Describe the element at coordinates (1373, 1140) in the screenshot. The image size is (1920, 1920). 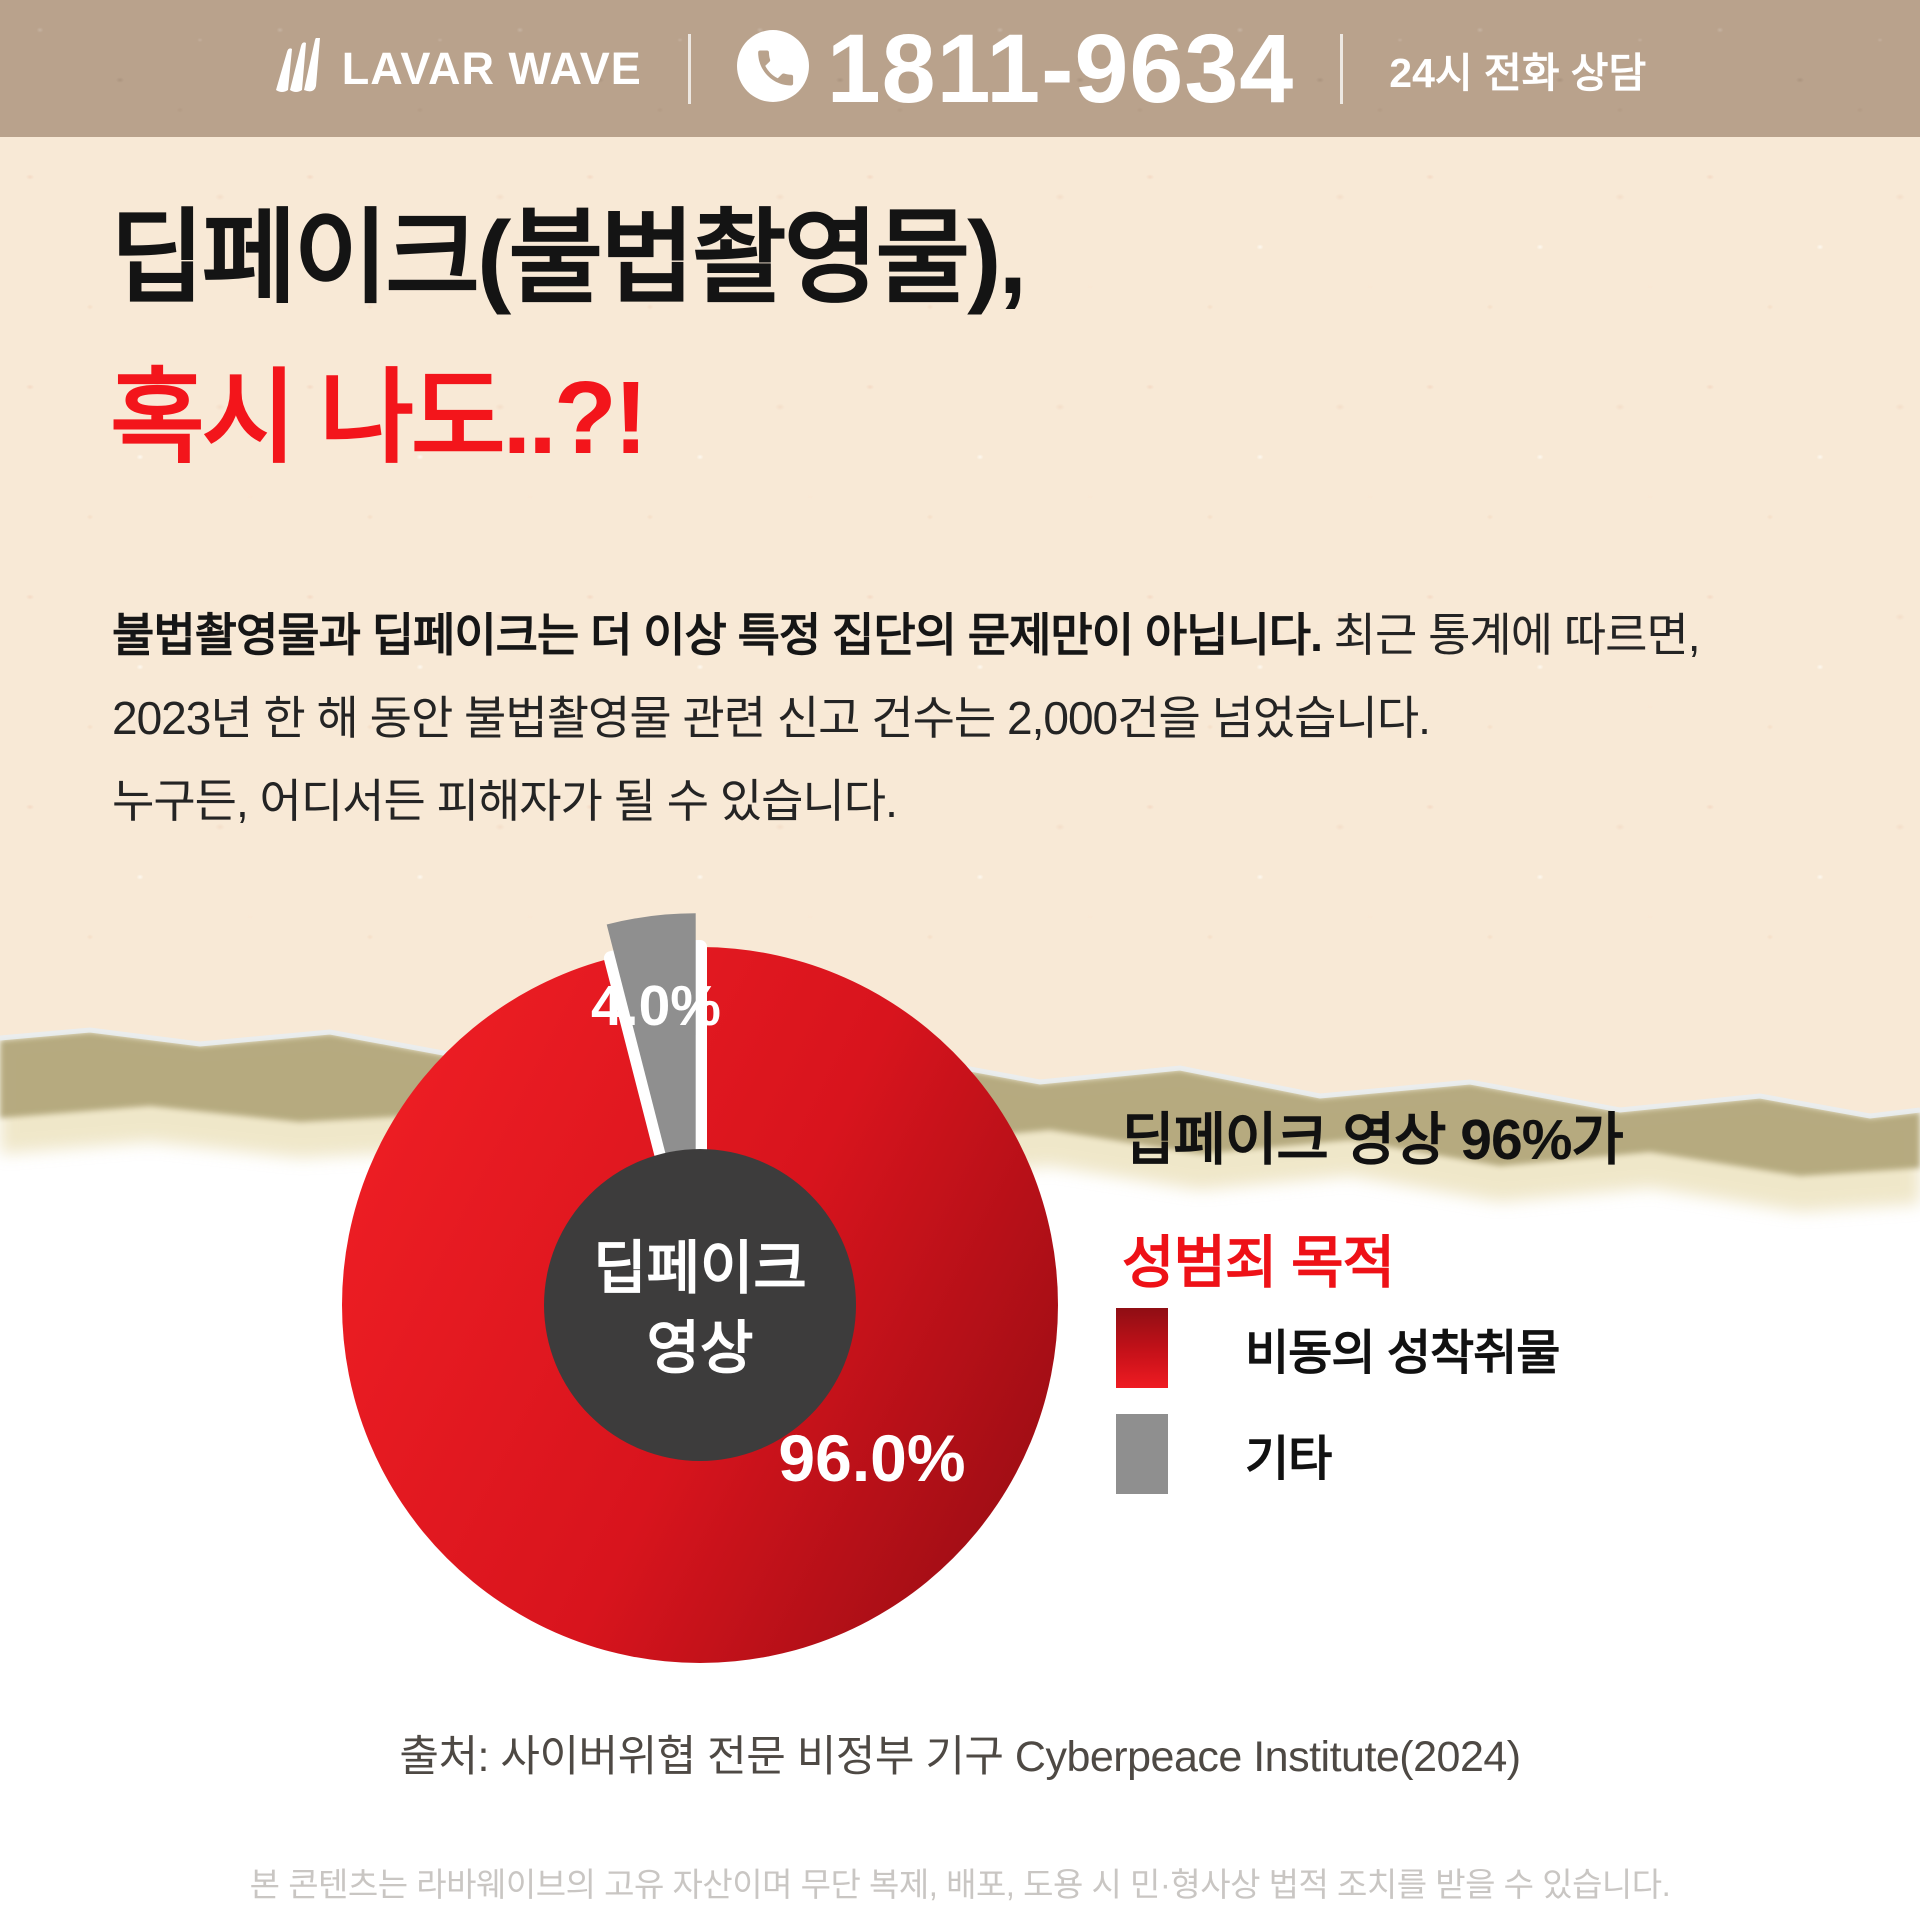
I see `callout-line1: 딥페이크 영상 96%가` at that location.